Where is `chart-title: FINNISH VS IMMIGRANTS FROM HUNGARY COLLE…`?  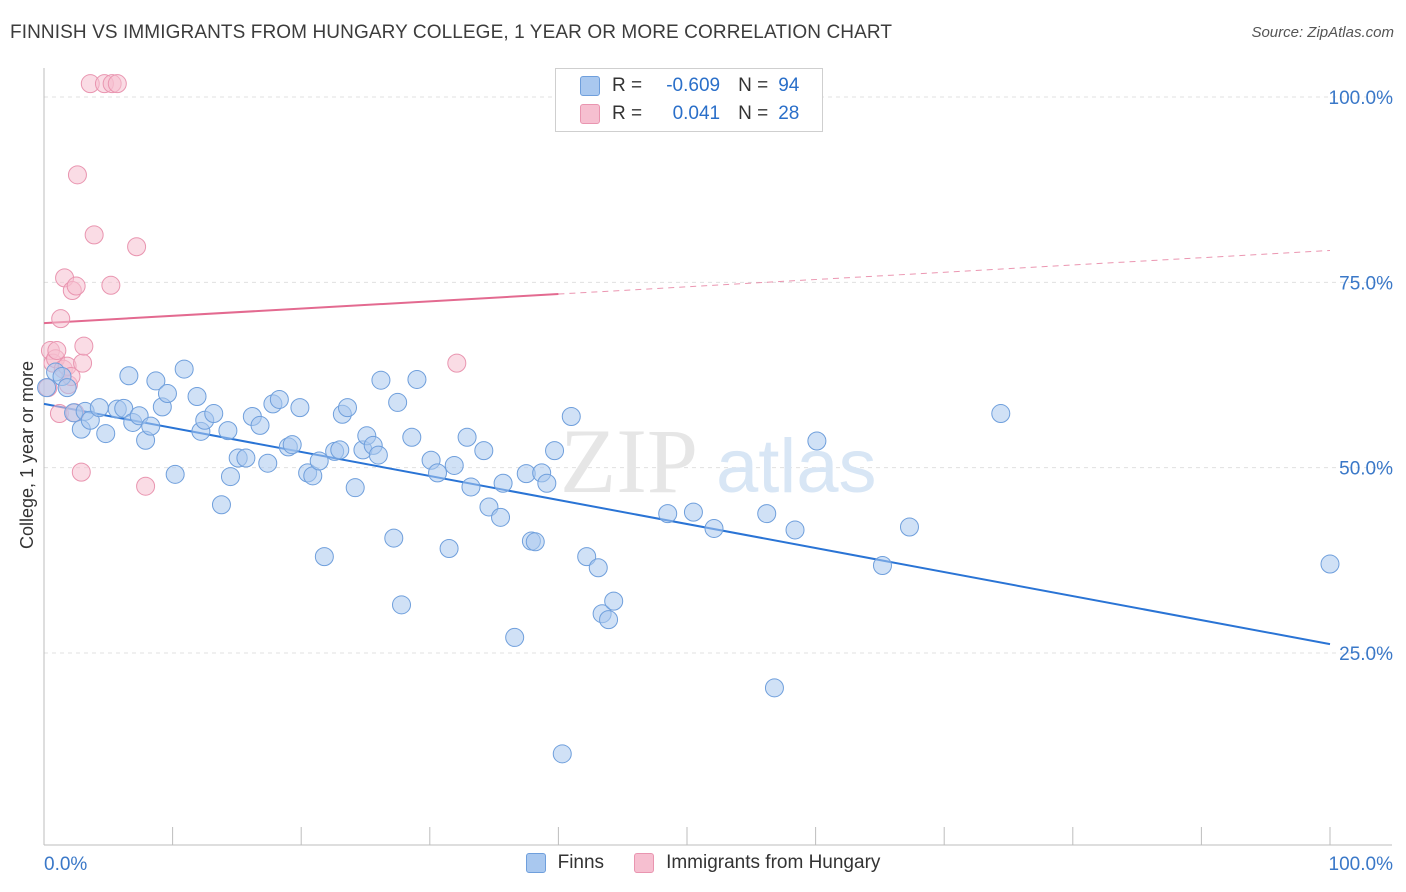
chart-title: FINNISH VS IMMIGRANTS FROM HUNGARY COLLE… is located at coordinates (451, 32).